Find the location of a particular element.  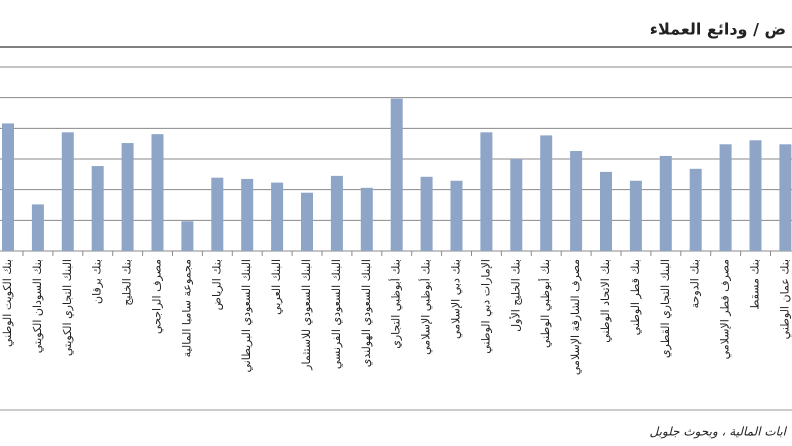

x-tick-label: البنك السعودي للاستثمار is located at coordinates (306, 315).